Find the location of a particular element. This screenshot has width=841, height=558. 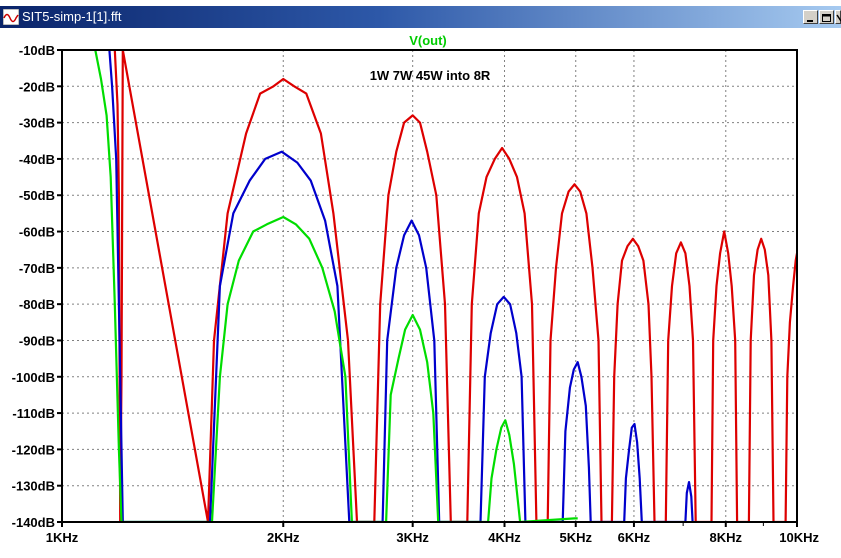

maximize-icon is located at coordinates (826, 18).